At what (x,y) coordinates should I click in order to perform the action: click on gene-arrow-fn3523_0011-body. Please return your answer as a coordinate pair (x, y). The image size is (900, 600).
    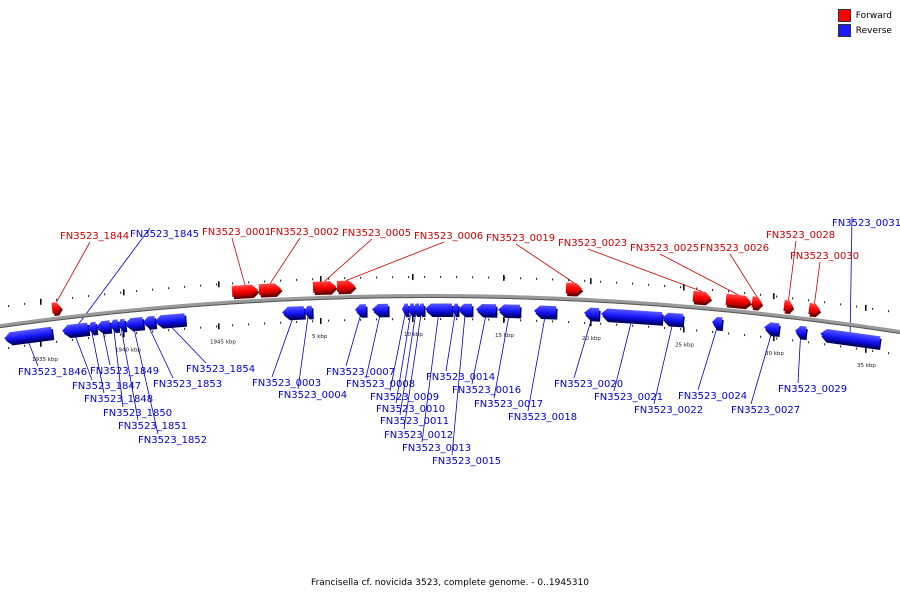
    Looking at the image, I should click on (416, 309).